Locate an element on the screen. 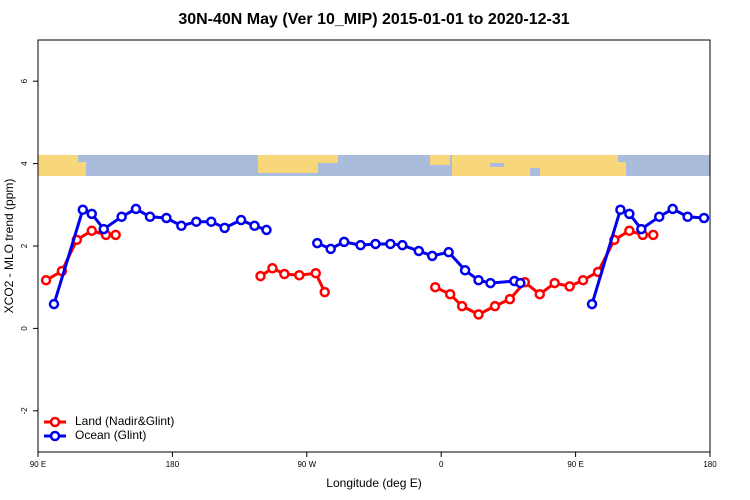  legend-label: Ocean (Glint) is located at coordinates (110, 435).